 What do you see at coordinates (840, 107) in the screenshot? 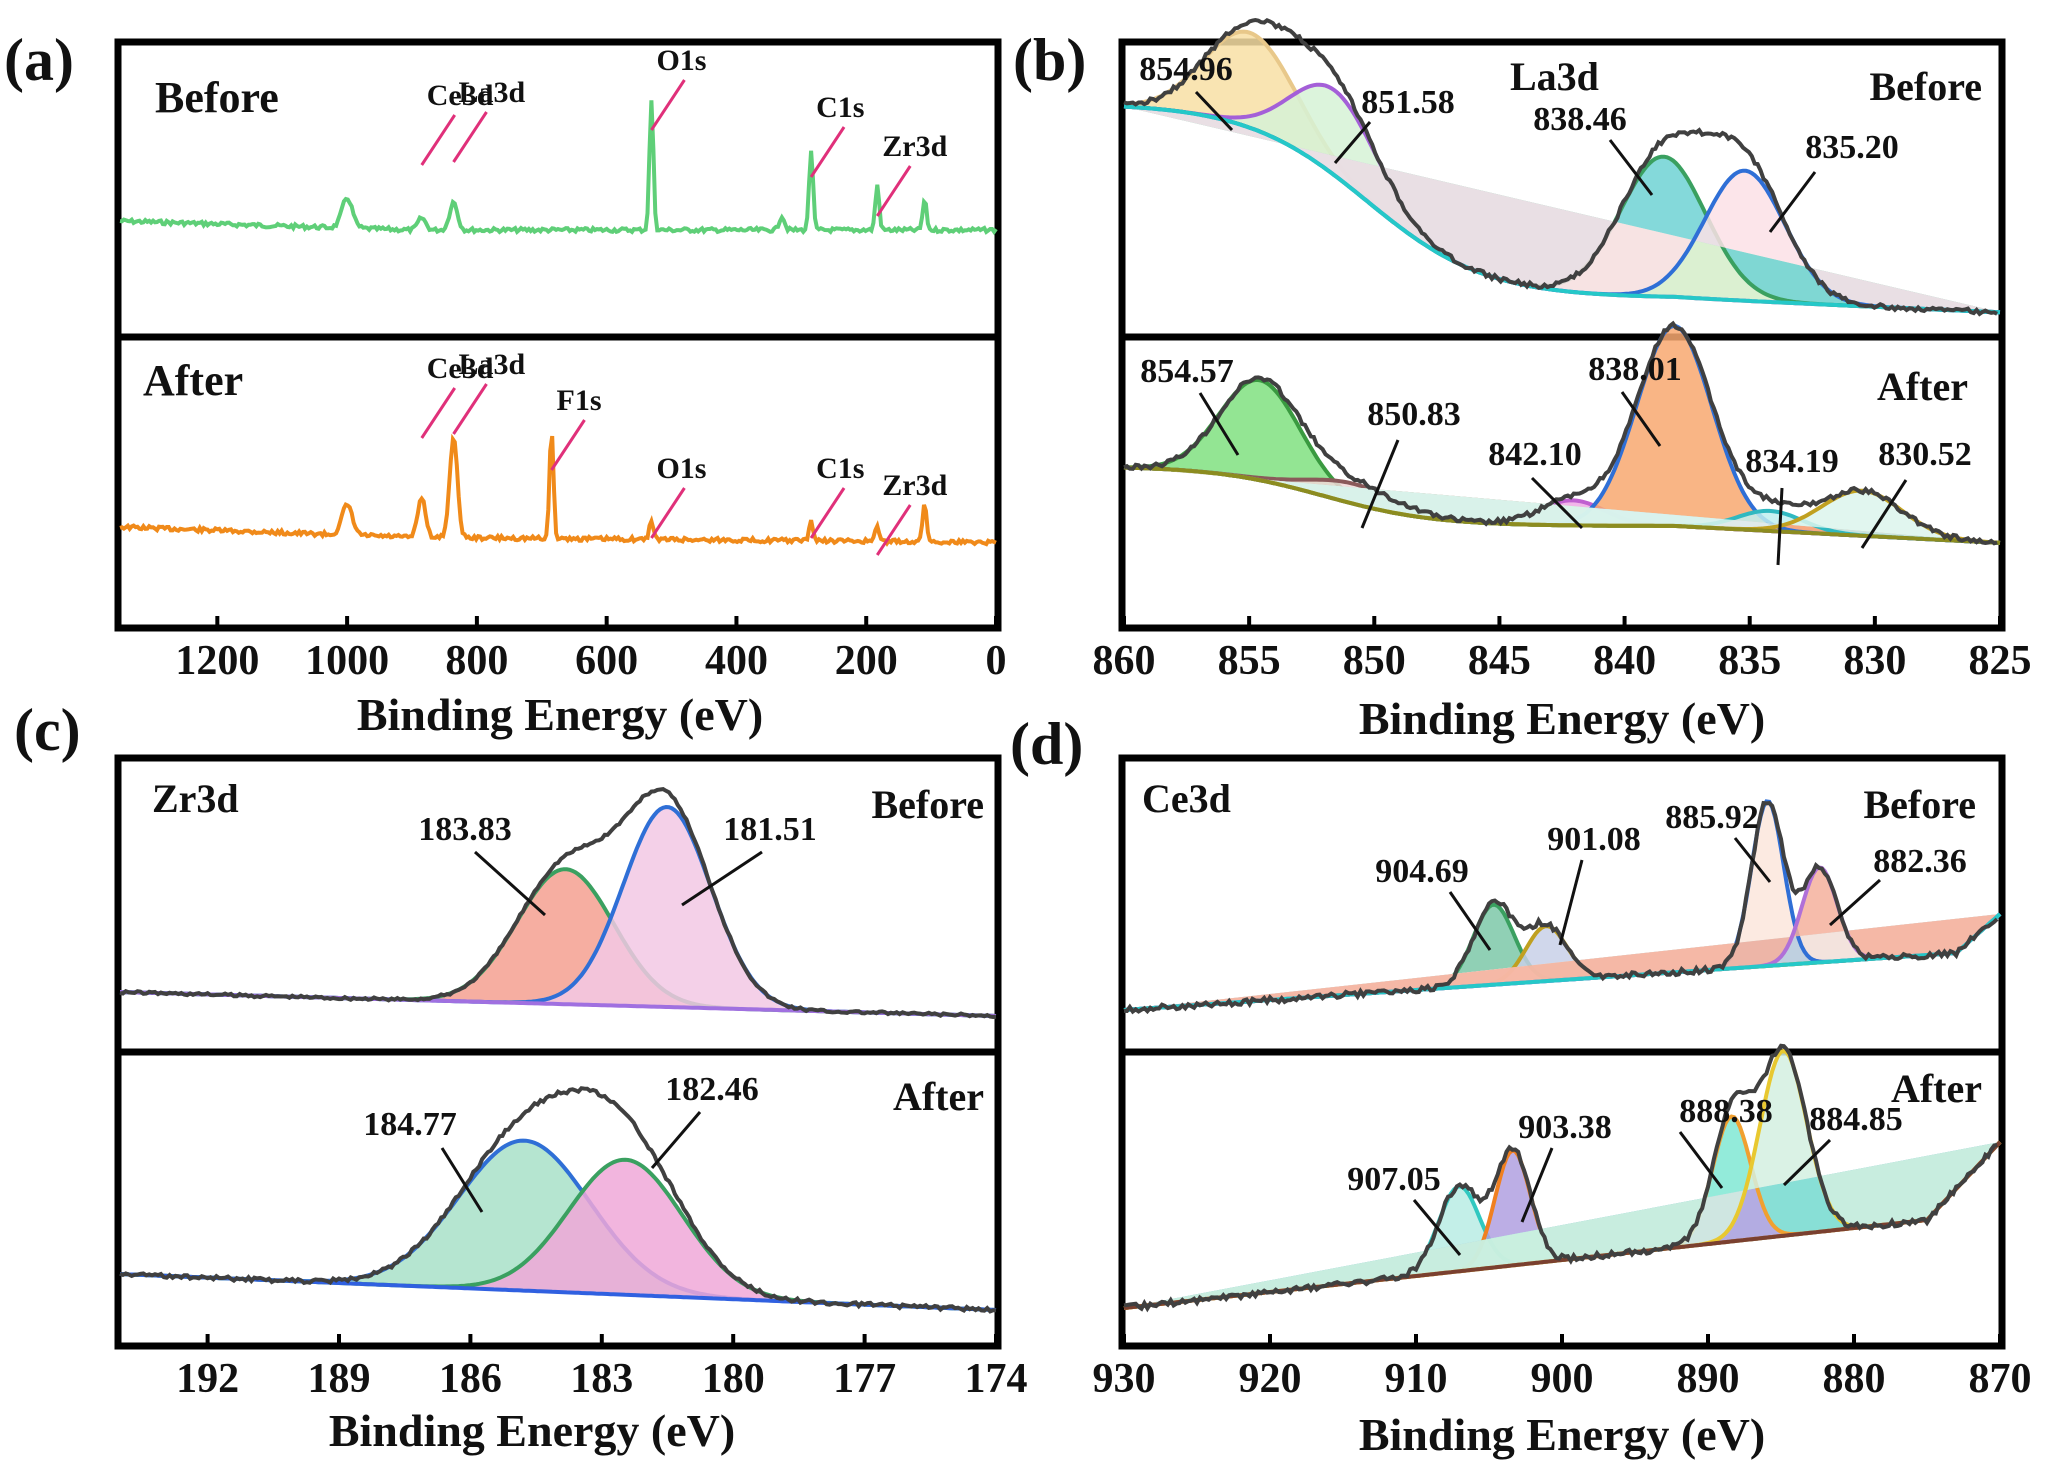
I see `peak-label: C1s` at bounding box center [840, 107].